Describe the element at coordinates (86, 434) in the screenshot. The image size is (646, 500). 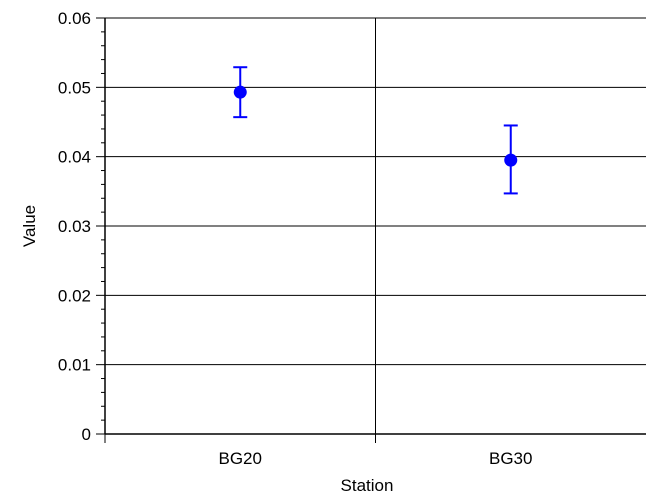
I see `y-tick-label-0: 0` at that location.